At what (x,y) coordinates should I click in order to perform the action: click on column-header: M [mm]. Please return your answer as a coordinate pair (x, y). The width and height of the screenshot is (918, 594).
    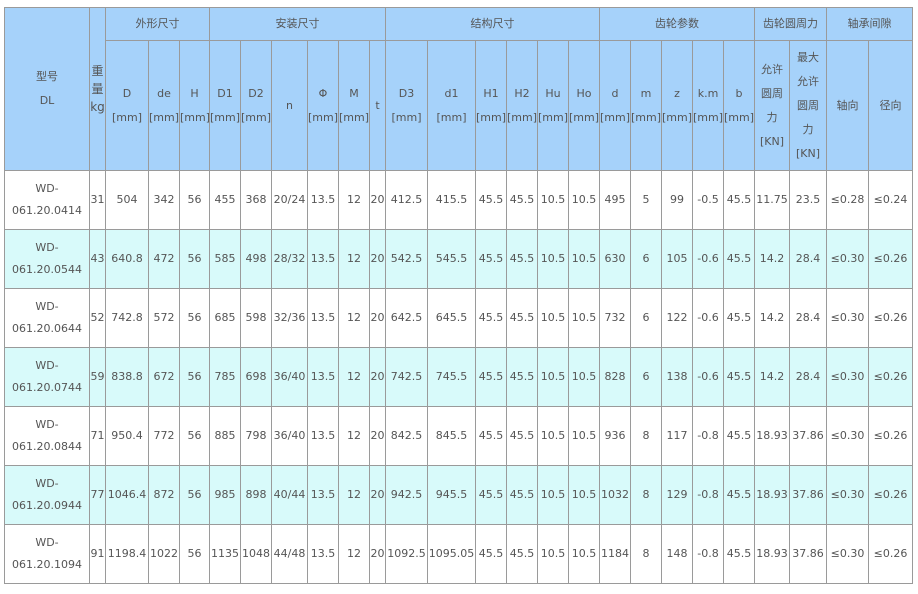
    Looking at the image, I should click on (354, 105).